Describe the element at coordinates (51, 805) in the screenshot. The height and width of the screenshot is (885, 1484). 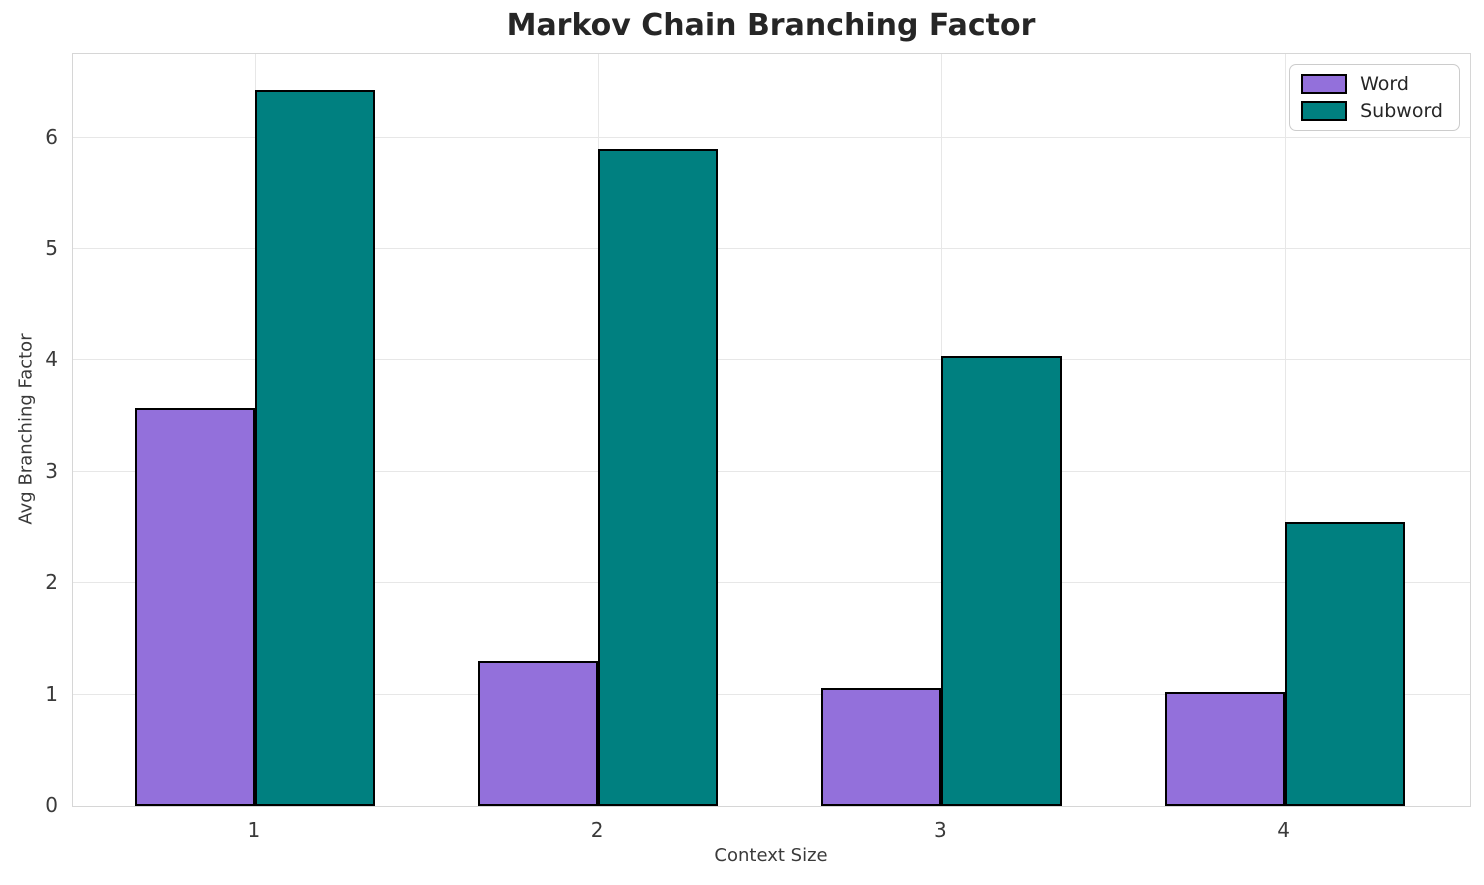
I see `y-tick-label: 0` at that location.